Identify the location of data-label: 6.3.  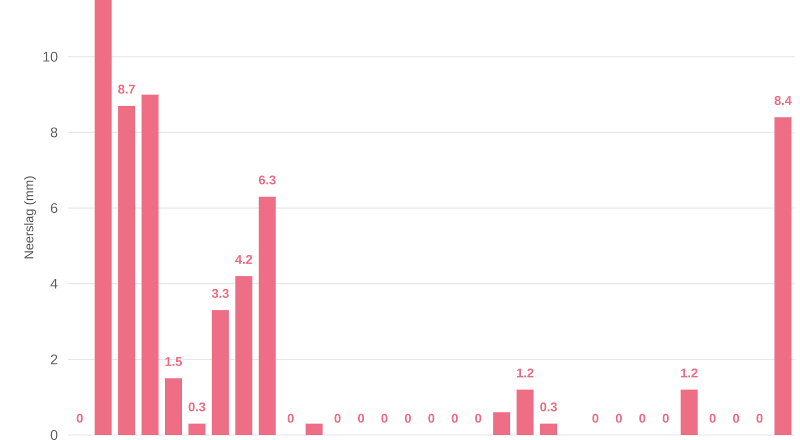
(267, 179).